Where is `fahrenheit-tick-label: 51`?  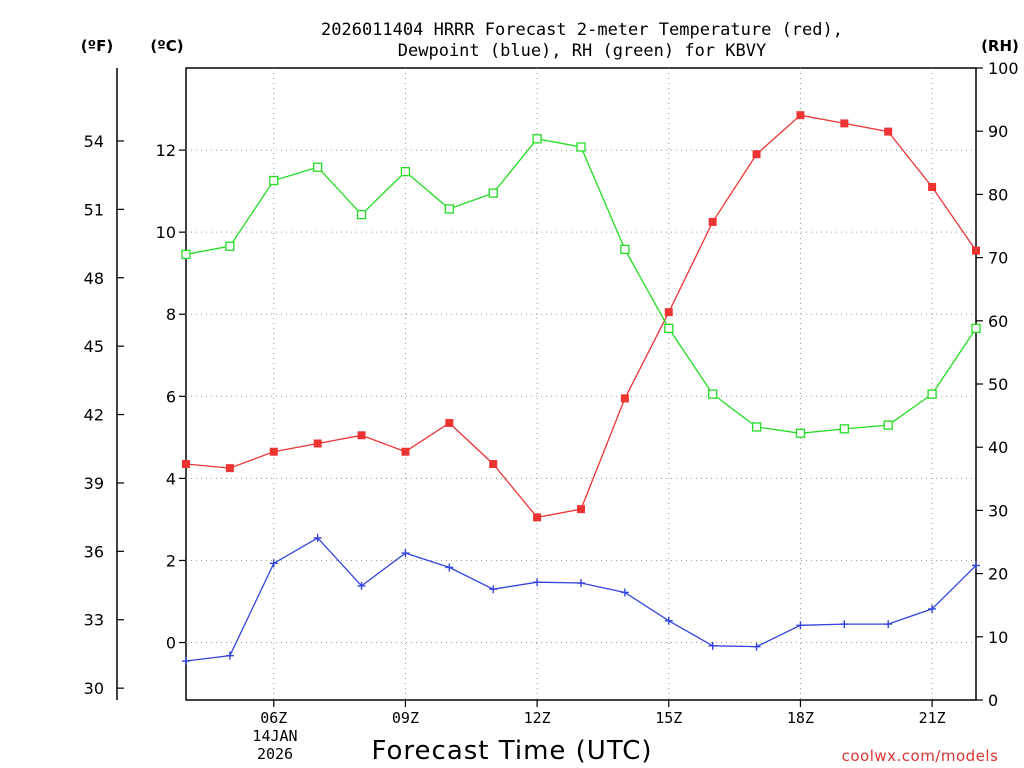
fahrenheit-tick-label: 51 is located at coordinates (94, 209).